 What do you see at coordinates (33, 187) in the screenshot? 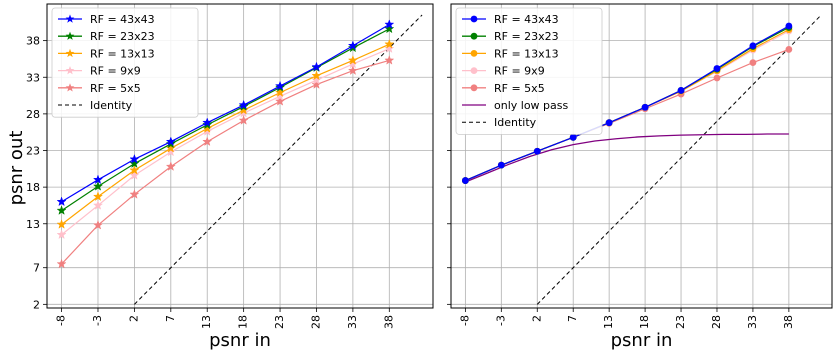
I see `y-tick-label: 18` at bounding box center [33, 187].